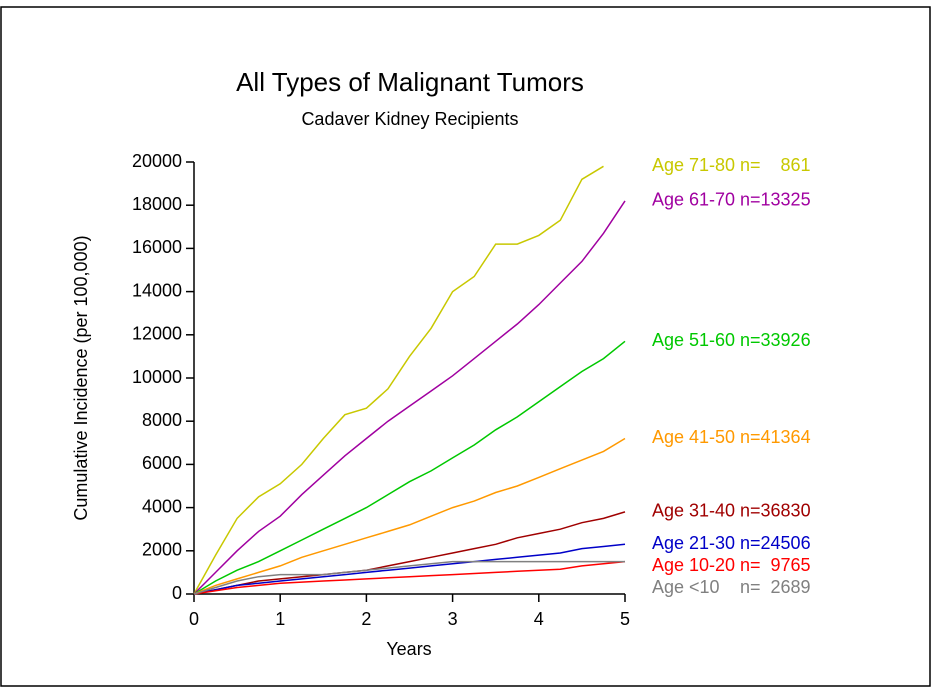  I want to click on x-axis-label: Years, so click(408, 649).